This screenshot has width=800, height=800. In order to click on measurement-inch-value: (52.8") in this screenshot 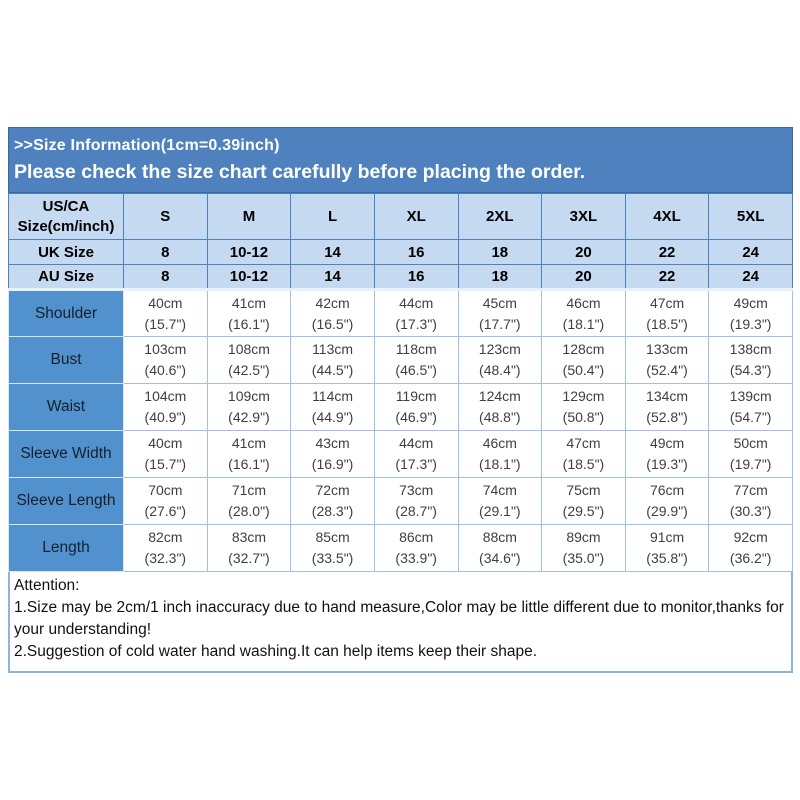, I will do `click(667, 417)`.